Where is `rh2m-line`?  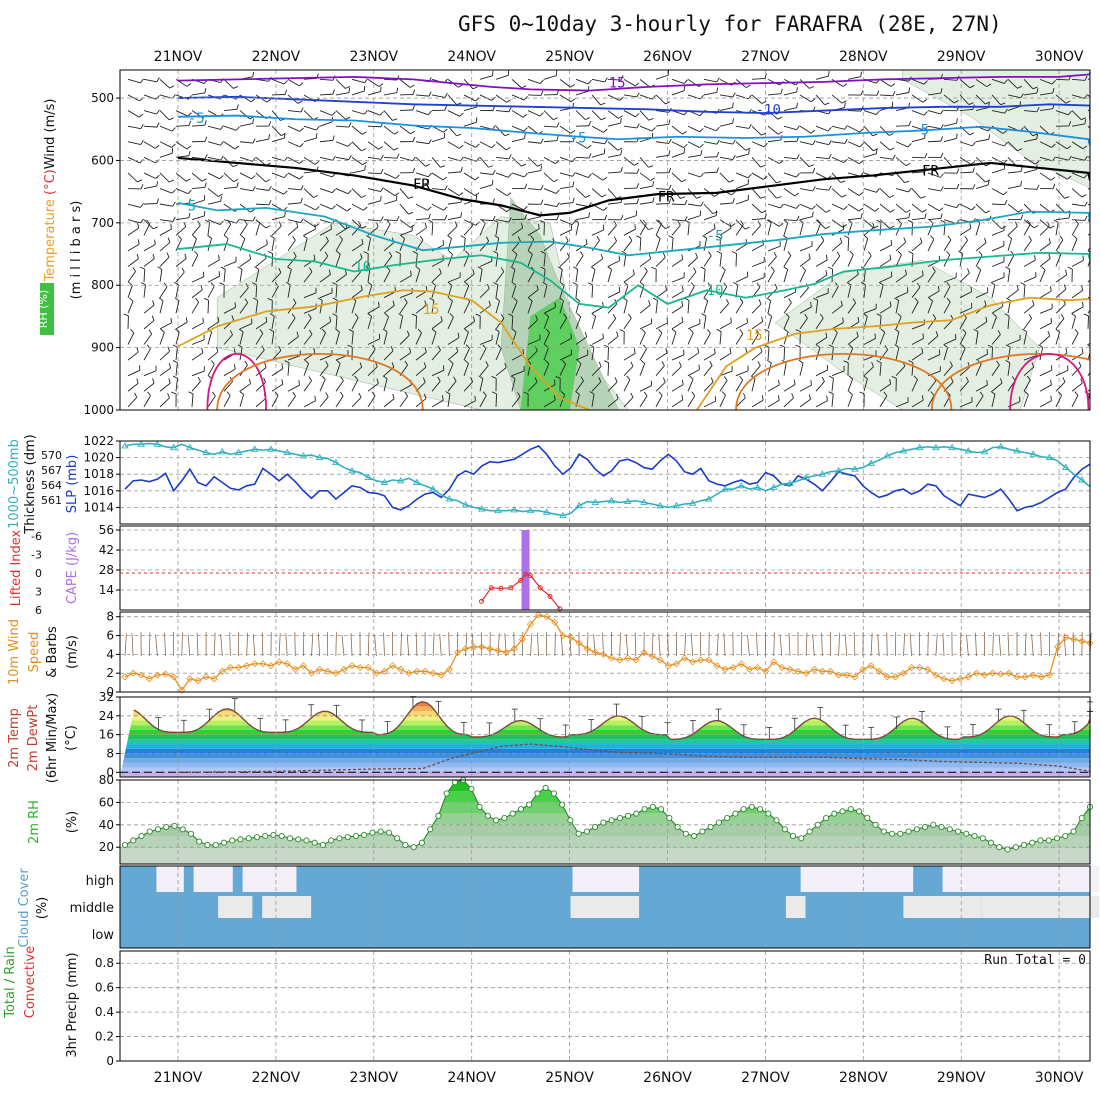 rh2m-line is located at coordinates (607, 815).